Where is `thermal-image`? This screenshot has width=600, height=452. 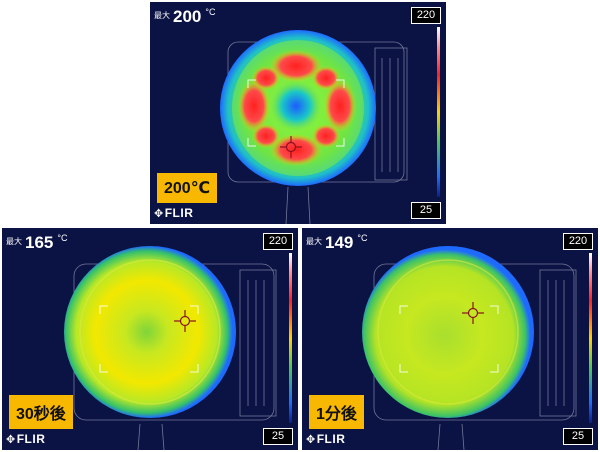
thermal-image is located at coordinates (314, 127).